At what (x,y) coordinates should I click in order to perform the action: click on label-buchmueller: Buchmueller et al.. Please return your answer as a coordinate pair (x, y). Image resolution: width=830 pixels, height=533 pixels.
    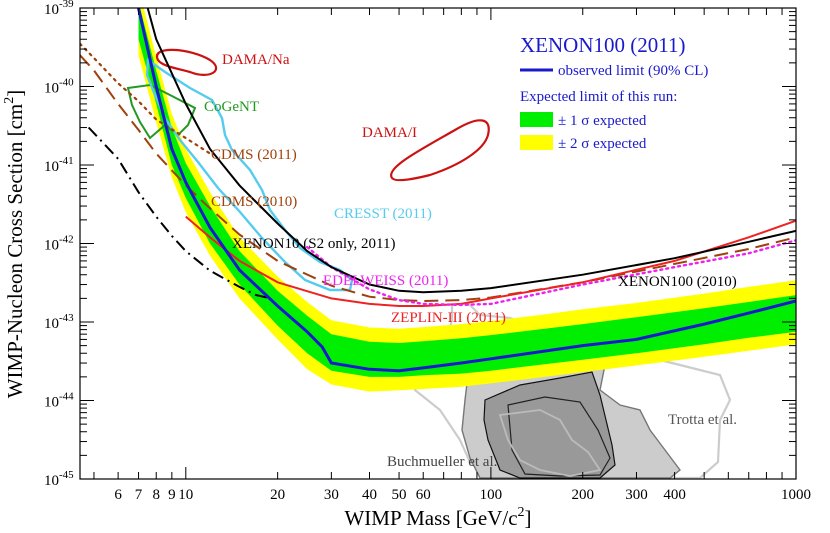
    Looking at the image, I should click on (442, 462).